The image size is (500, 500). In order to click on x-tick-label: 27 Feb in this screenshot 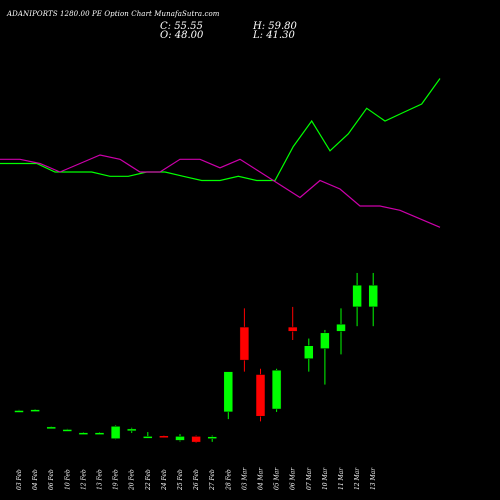, I will do `click(212, 480)`.